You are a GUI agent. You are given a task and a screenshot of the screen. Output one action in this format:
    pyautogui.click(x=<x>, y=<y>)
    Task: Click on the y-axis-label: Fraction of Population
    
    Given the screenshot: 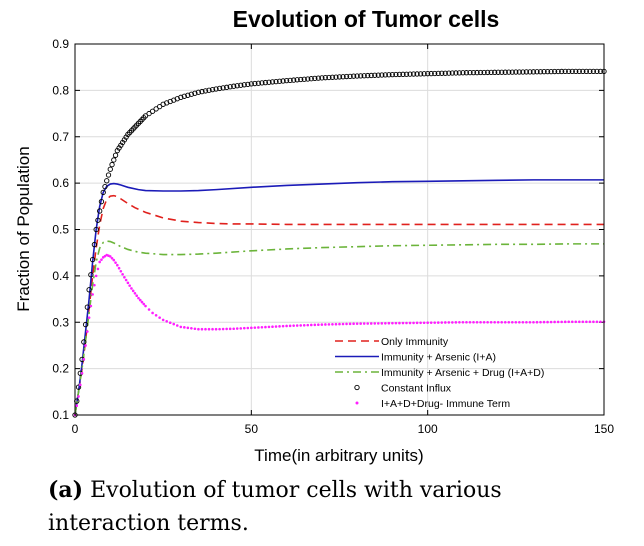 What is the action you would take?
    pyautogui.click(x=23, y=228)
    